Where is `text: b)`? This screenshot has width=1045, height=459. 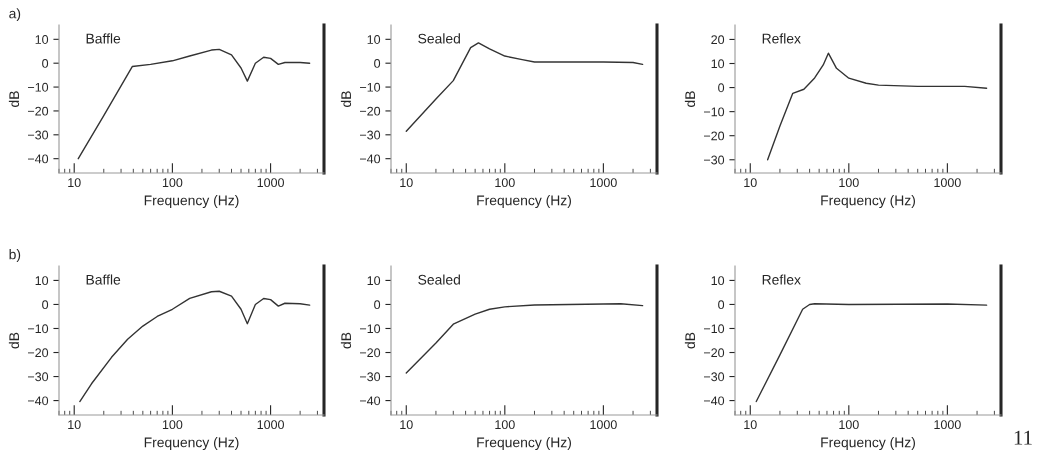 text: b) is located at coordinates (15, 256).